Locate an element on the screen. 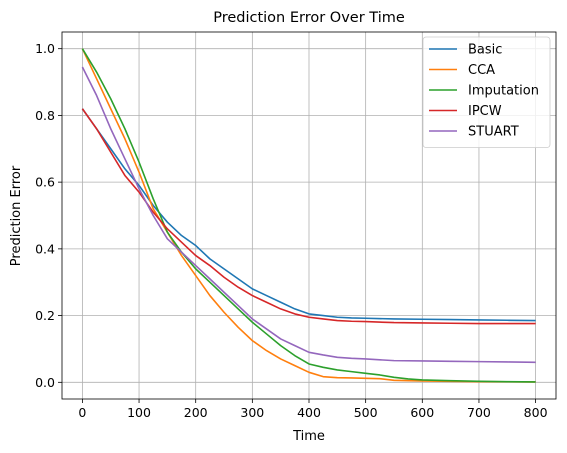  x-tick-label: 800 is located at coordinates (536, 412).